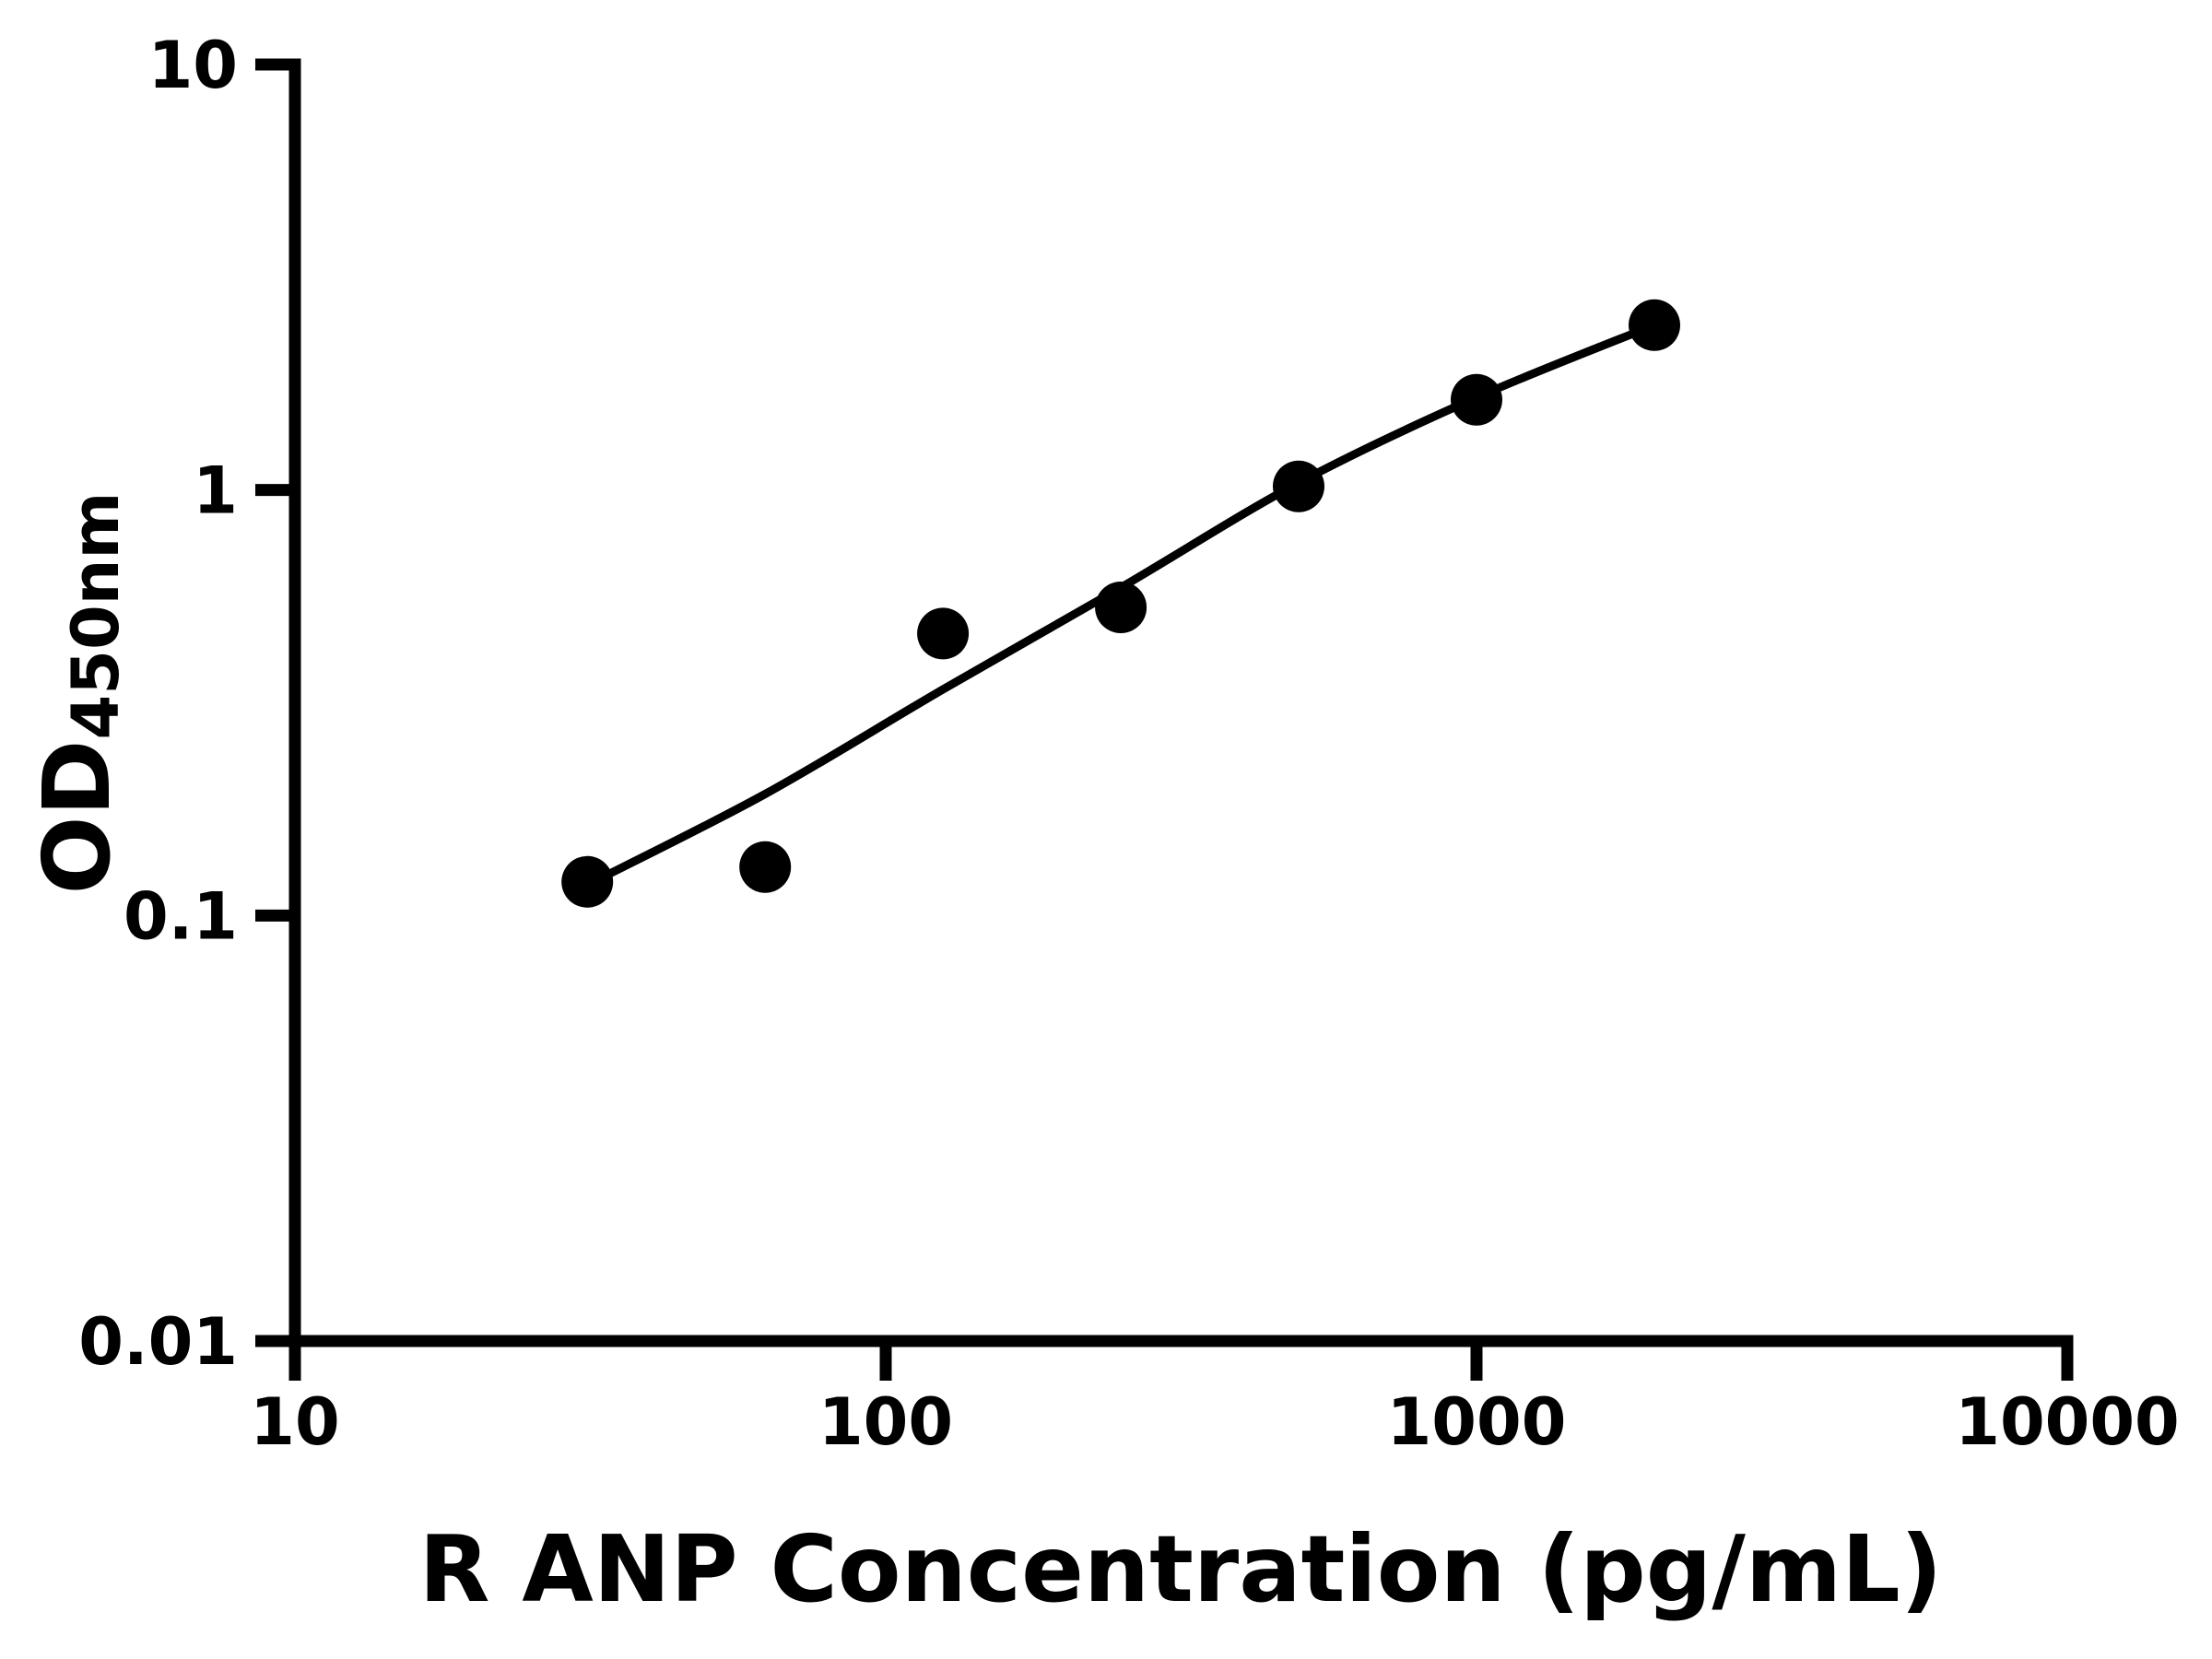  I want to click on x-tick-label-10: 10, so click(294, 1422).